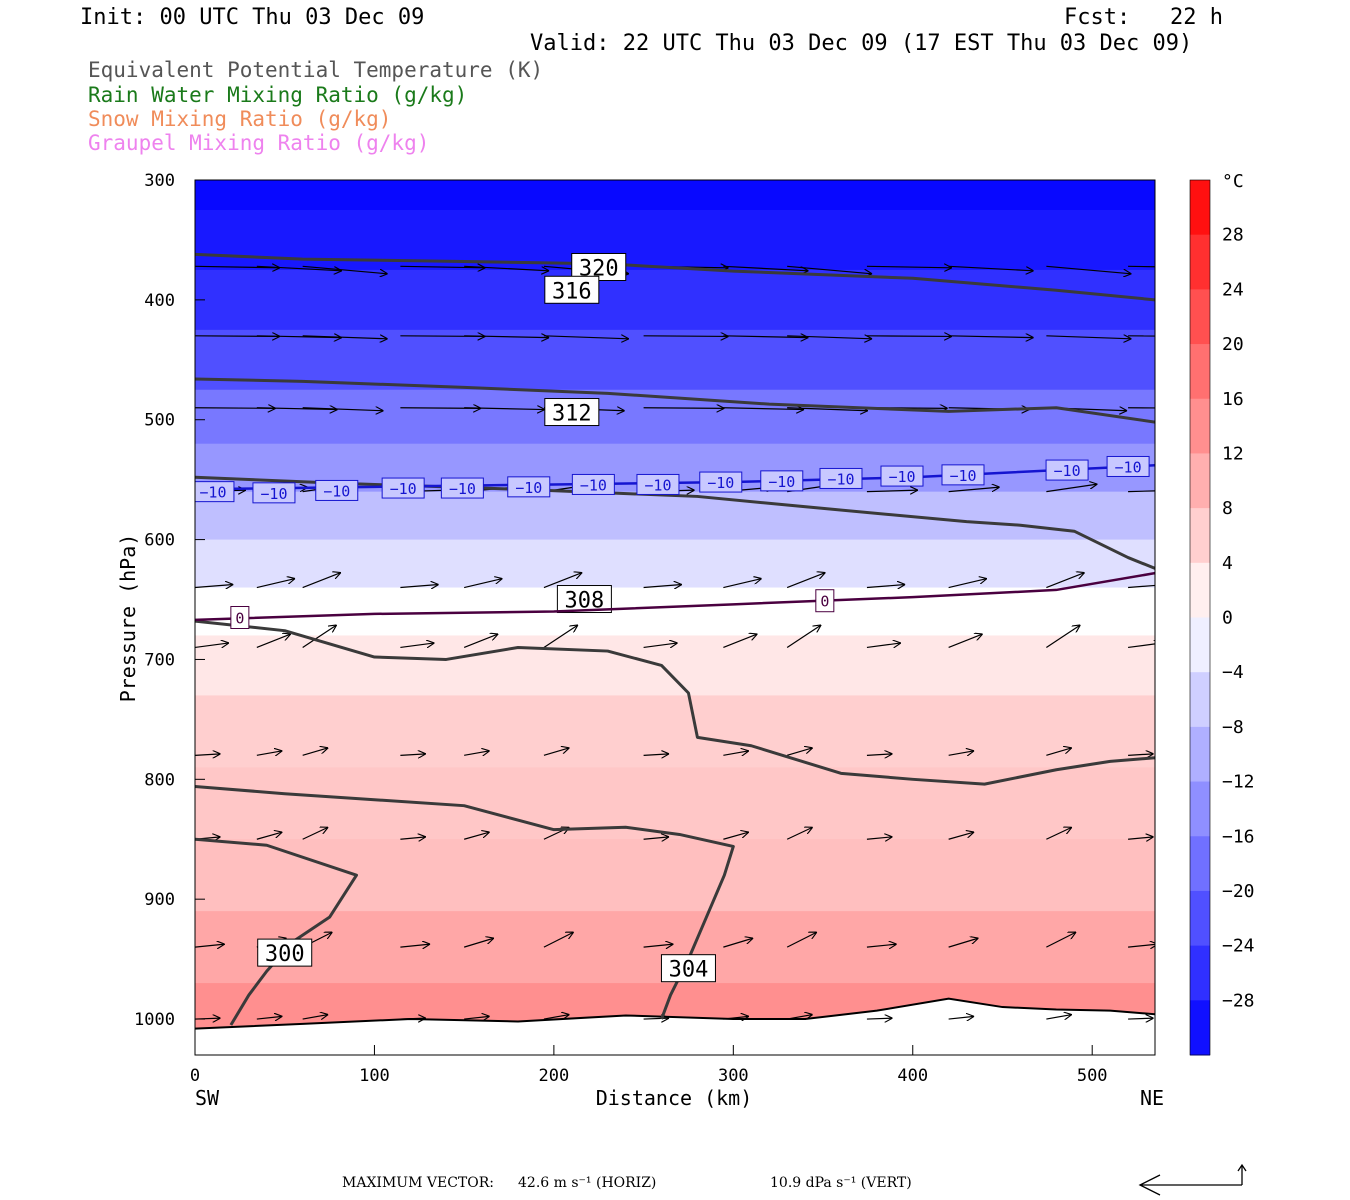 Image resolution: width=1350 pixels, height=1200 pixels. I want to click on colorbar-tick-label: −24, so click(1238, 946).